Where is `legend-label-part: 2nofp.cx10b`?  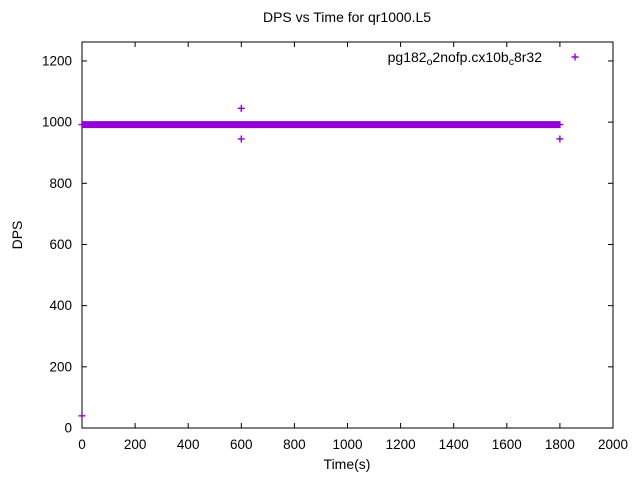 legend-label-part: 2nofp.cx10b is located at coordinates (470, 57).